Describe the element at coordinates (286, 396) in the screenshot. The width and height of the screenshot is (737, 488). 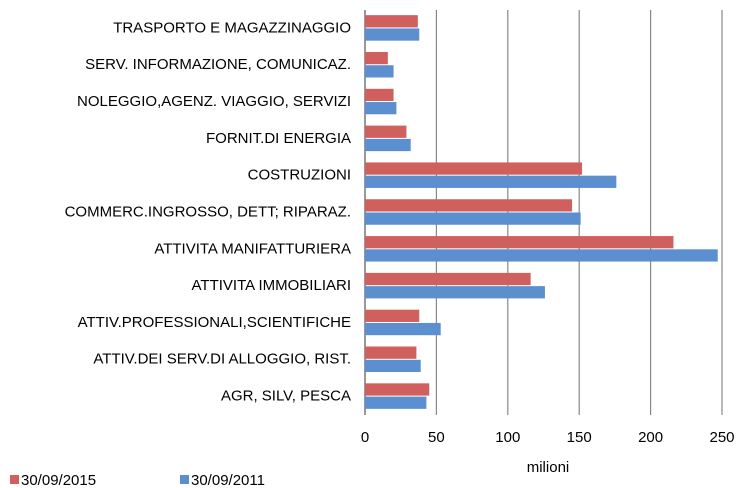
I see `y-tick-label: AGR, SILV, PESCA` at that location.